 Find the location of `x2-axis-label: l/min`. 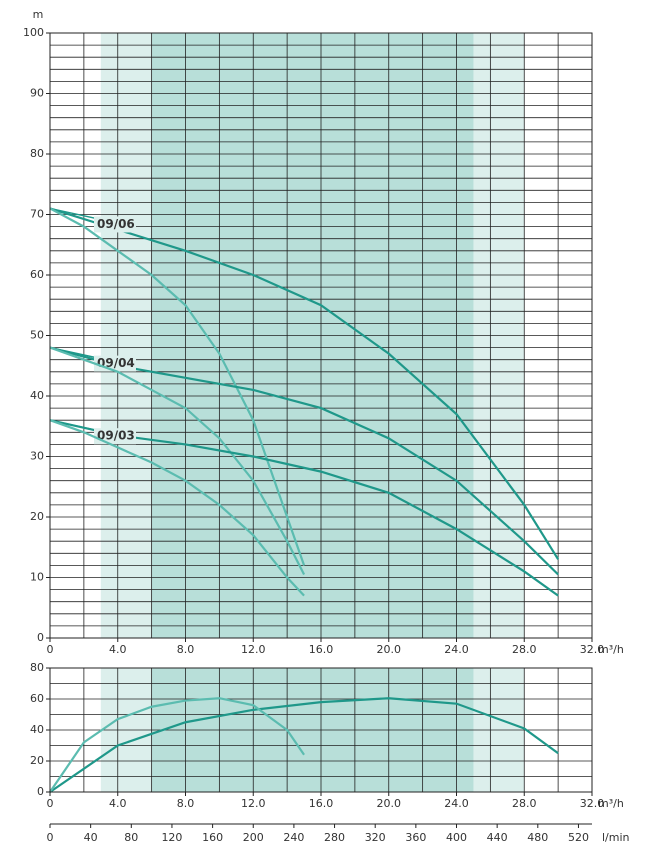

x2-axis-label: l/min is located at coordinates (616, 837).